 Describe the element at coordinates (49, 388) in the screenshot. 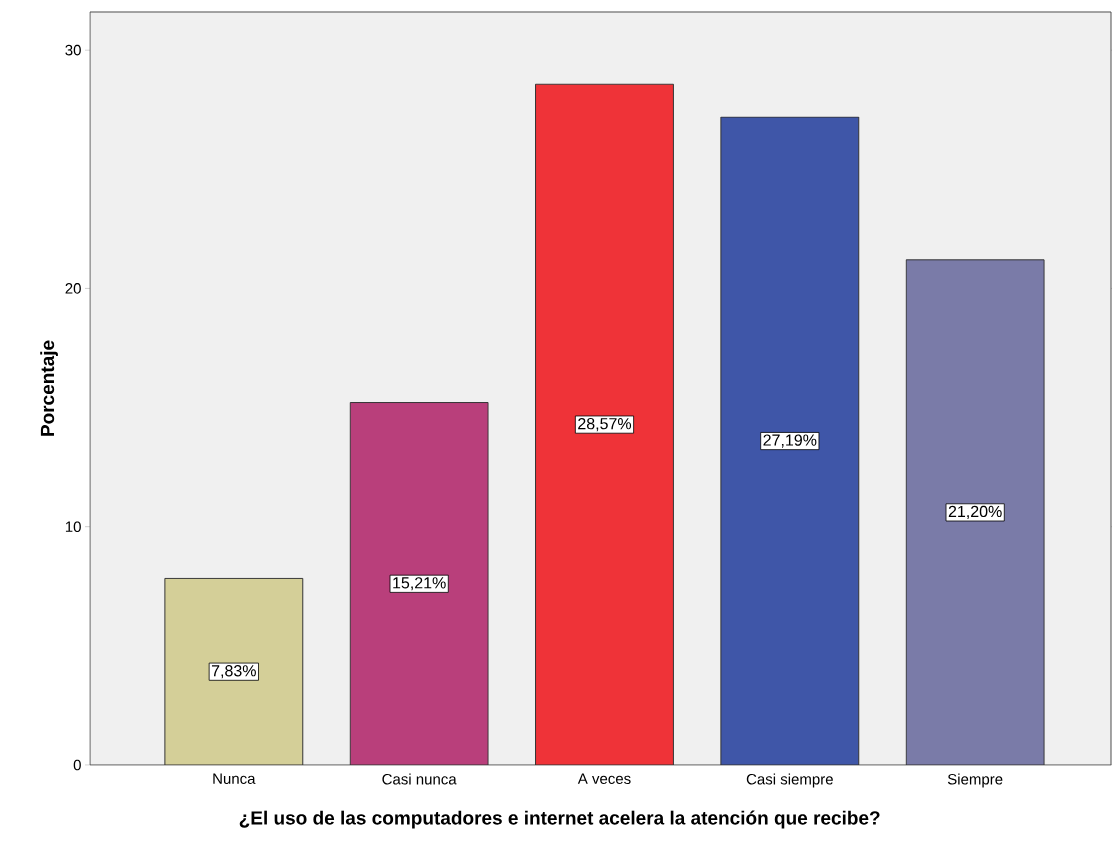

I see `y-axis-title: Porcentaje` at that location.